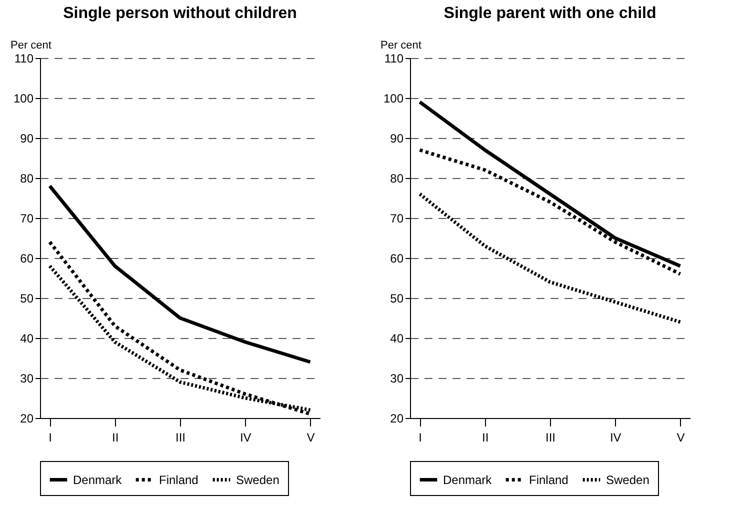 This screenshot has width=736, height=512. I want to click on chart-title: Single parent with one child, so click(550, 13).